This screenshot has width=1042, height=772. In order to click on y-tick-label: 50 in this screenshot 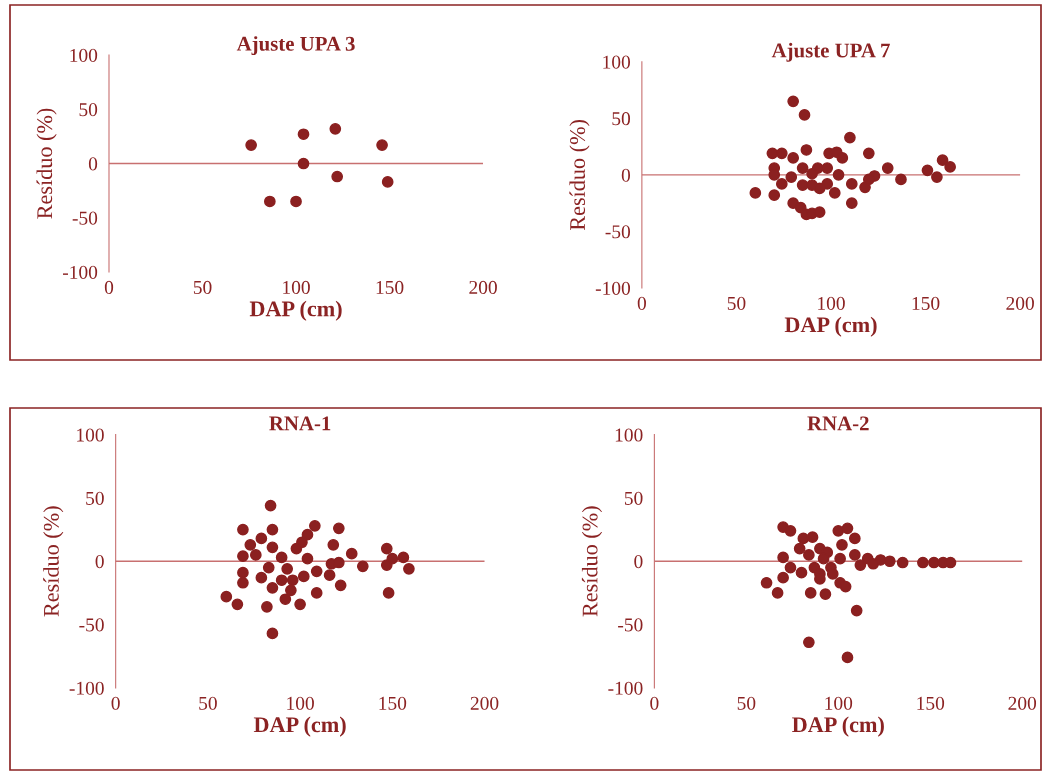, I will do `click(95, 498)`.